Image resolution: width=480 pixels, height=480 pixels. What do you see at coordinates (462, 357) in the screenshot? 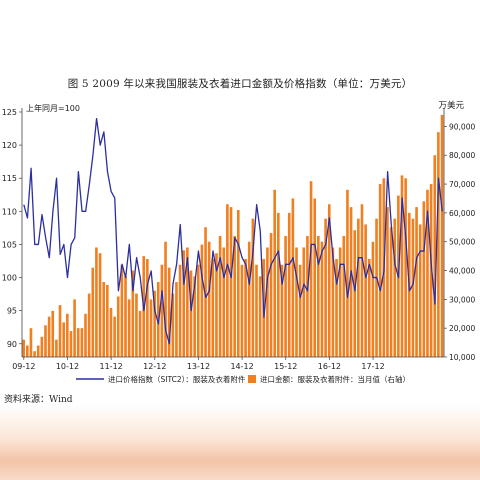
I see `right-tick-label: 10,000` at bounding box center [462, 357].